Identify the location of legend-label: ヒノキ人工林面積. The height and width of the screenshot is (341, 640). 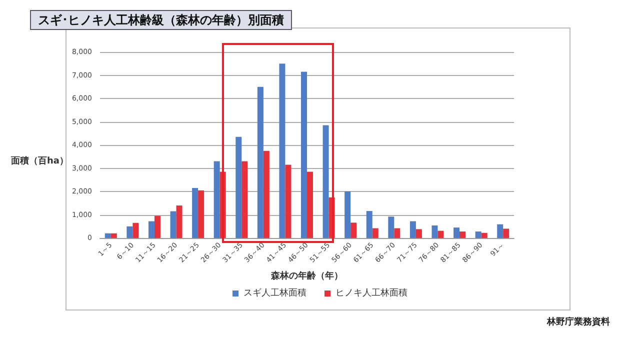
(372, 293).